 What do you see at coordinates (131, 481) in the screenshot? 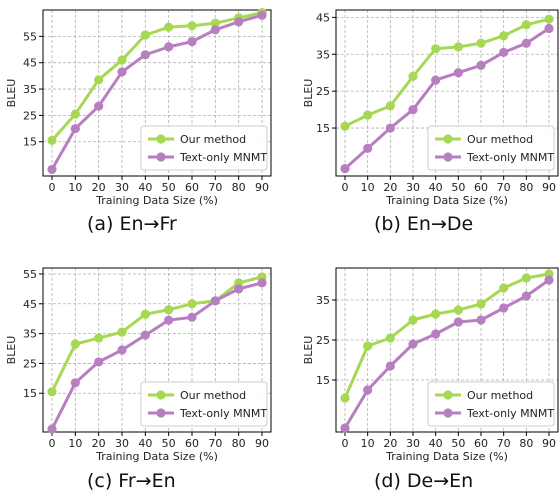
I see `caption-c: (c) Fr→En` at bounding box center [131, 481].